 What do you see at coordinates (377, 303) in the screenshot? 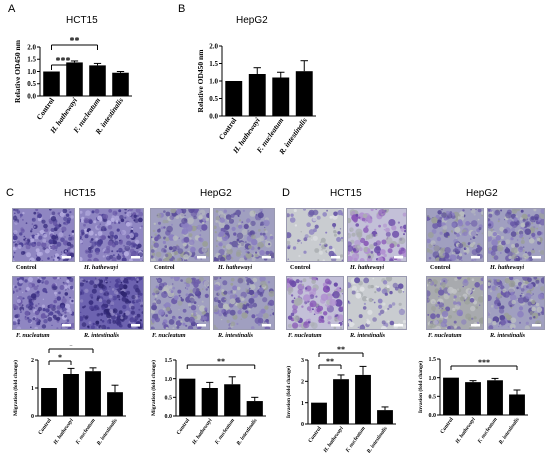
I see `micrograph-d-hct15-r-intestinalis` at bounding box center [377, 303].